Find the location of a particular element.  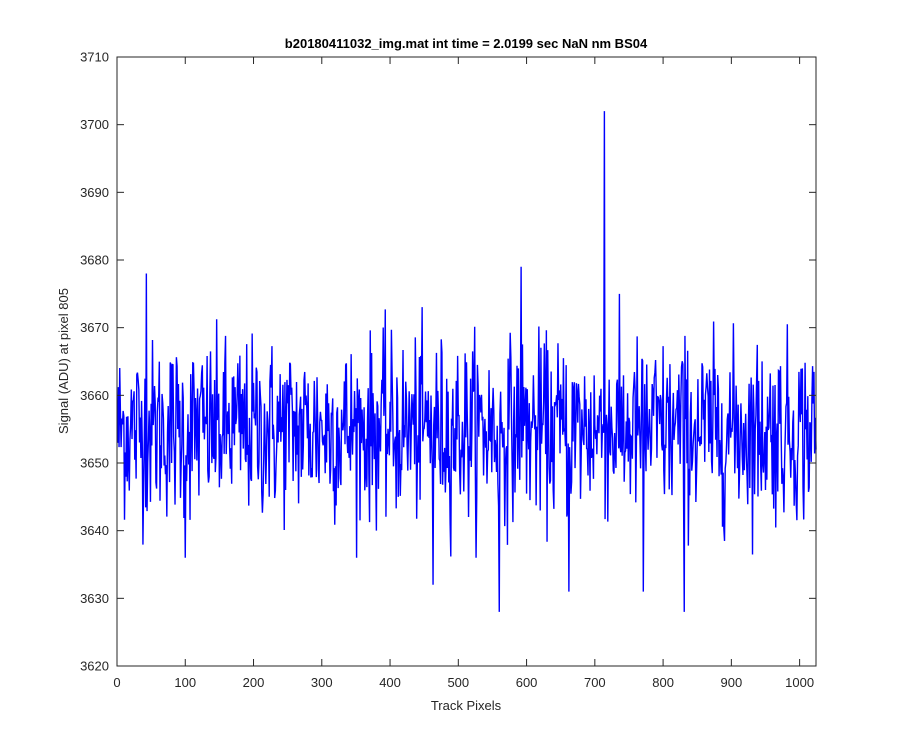

y-tick-label: 3670 is located at coordinates (94, 327).